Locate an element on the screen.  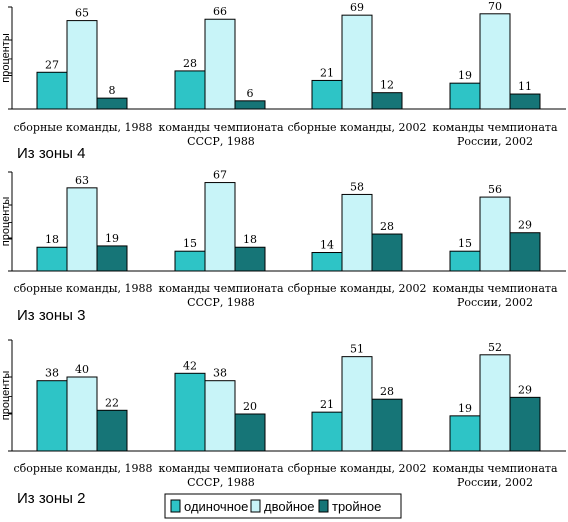
data-label: 66 is located at coordinates (220, 11).